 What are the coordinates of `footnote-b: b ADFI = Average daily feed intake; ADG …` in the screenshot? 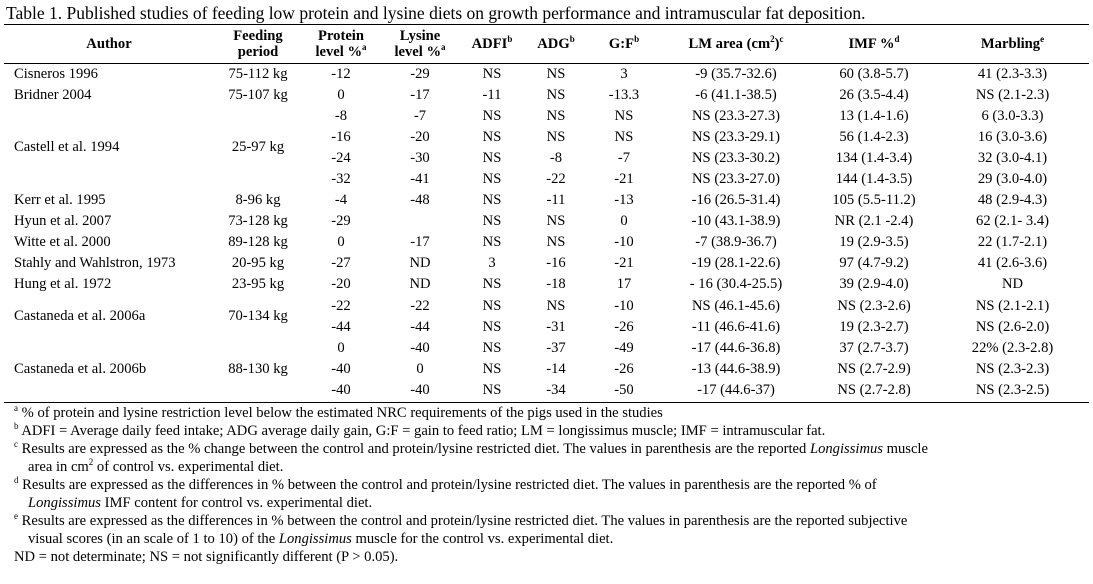 It's located at (420, 430).